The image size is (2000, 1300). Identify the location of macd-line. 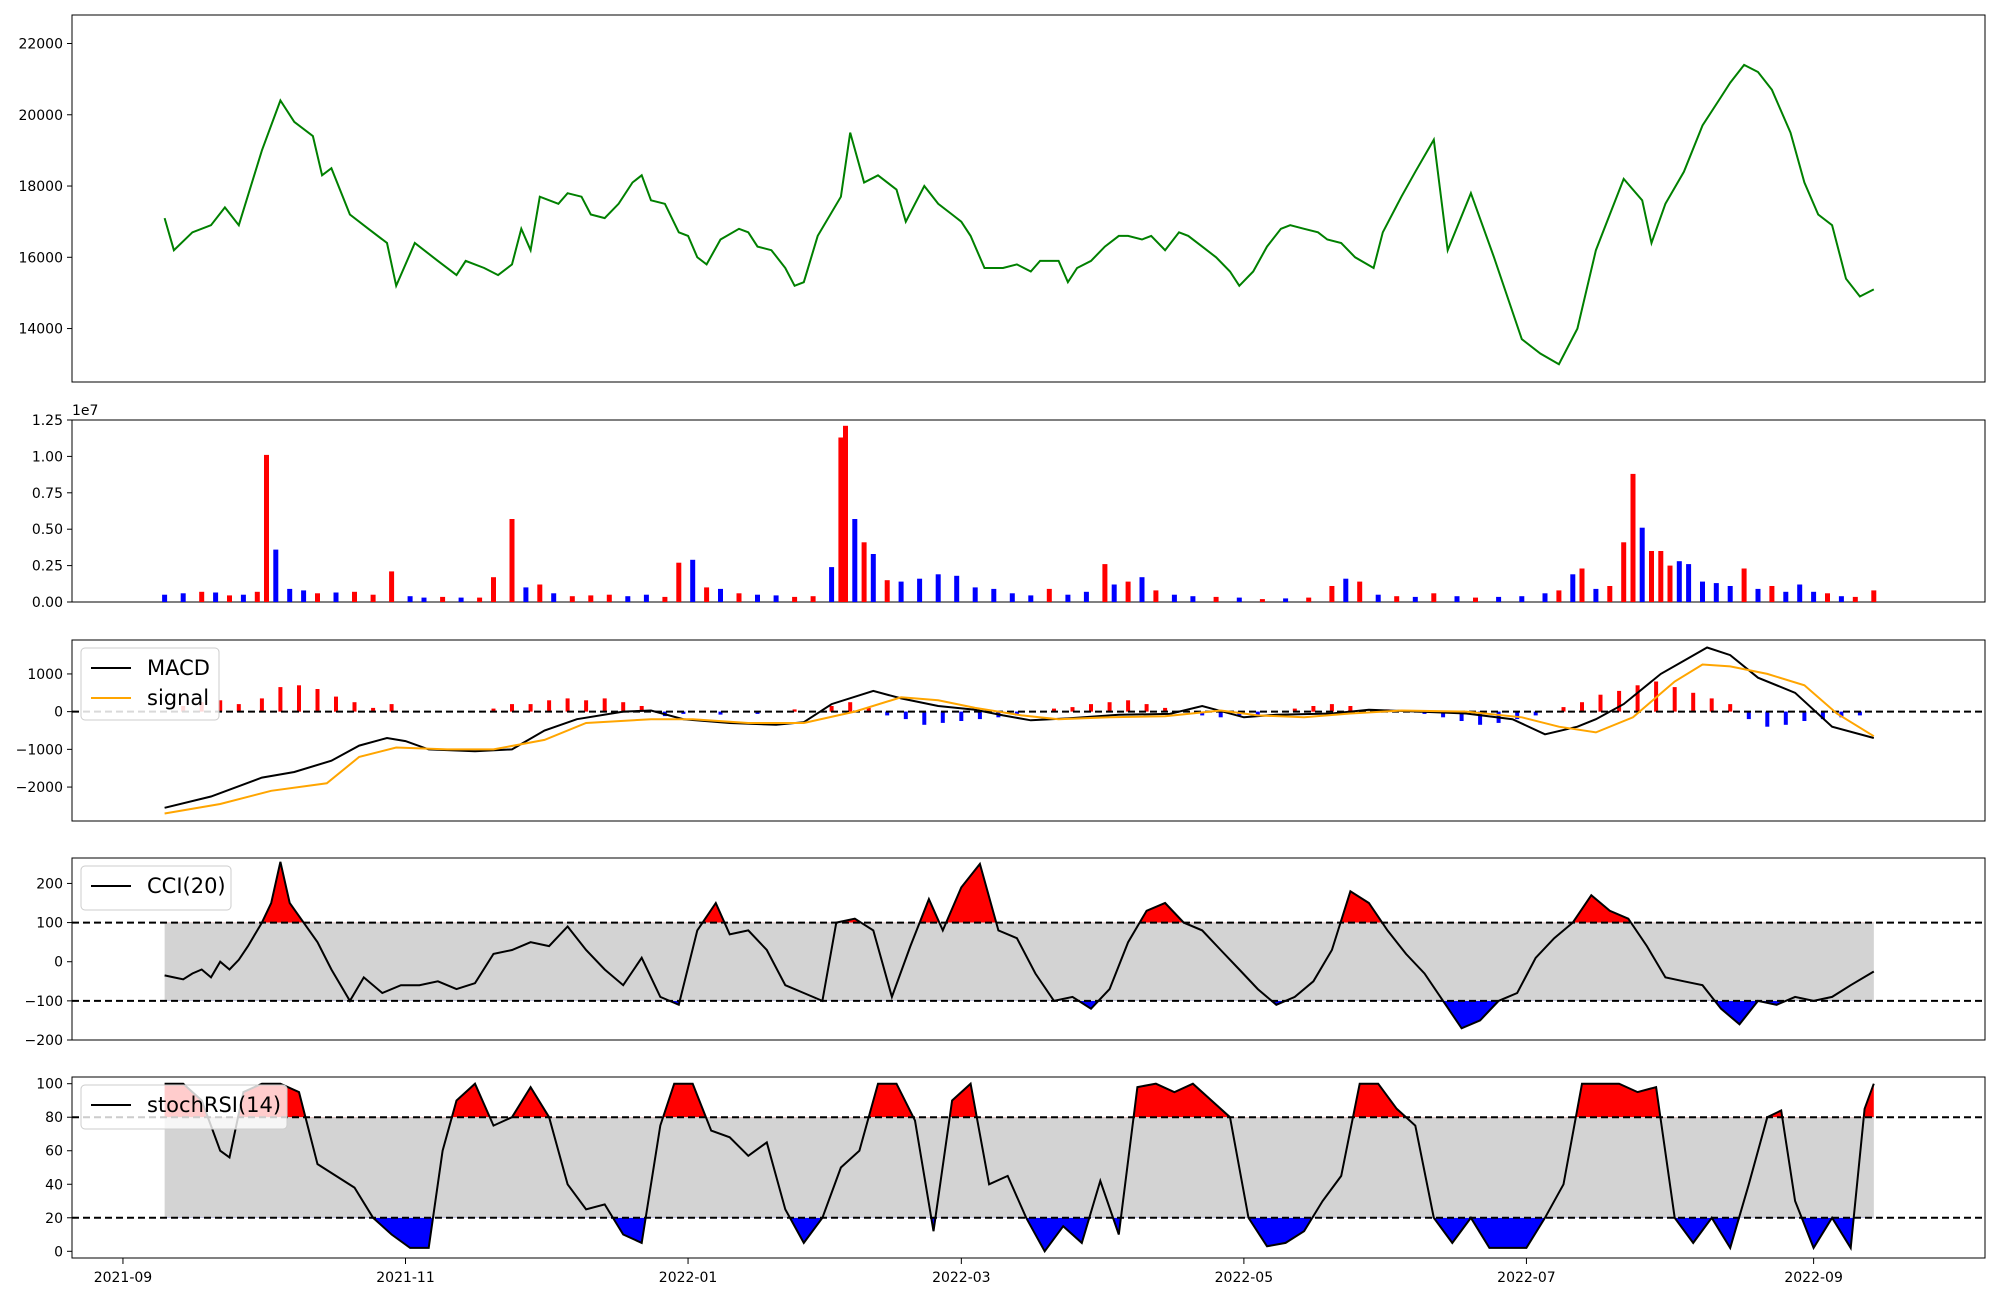
(1019, 727).